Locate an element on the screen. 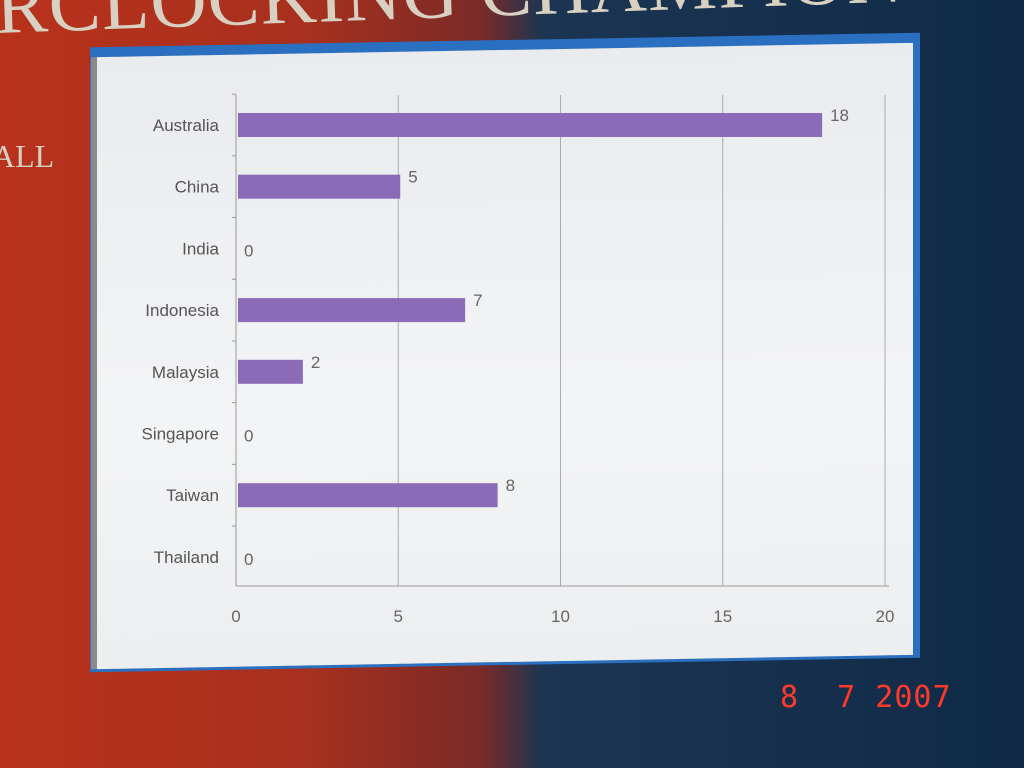 The height and width of the screenshot is (768, 1024). bar-indonesia is located at coordinates (352, 310).